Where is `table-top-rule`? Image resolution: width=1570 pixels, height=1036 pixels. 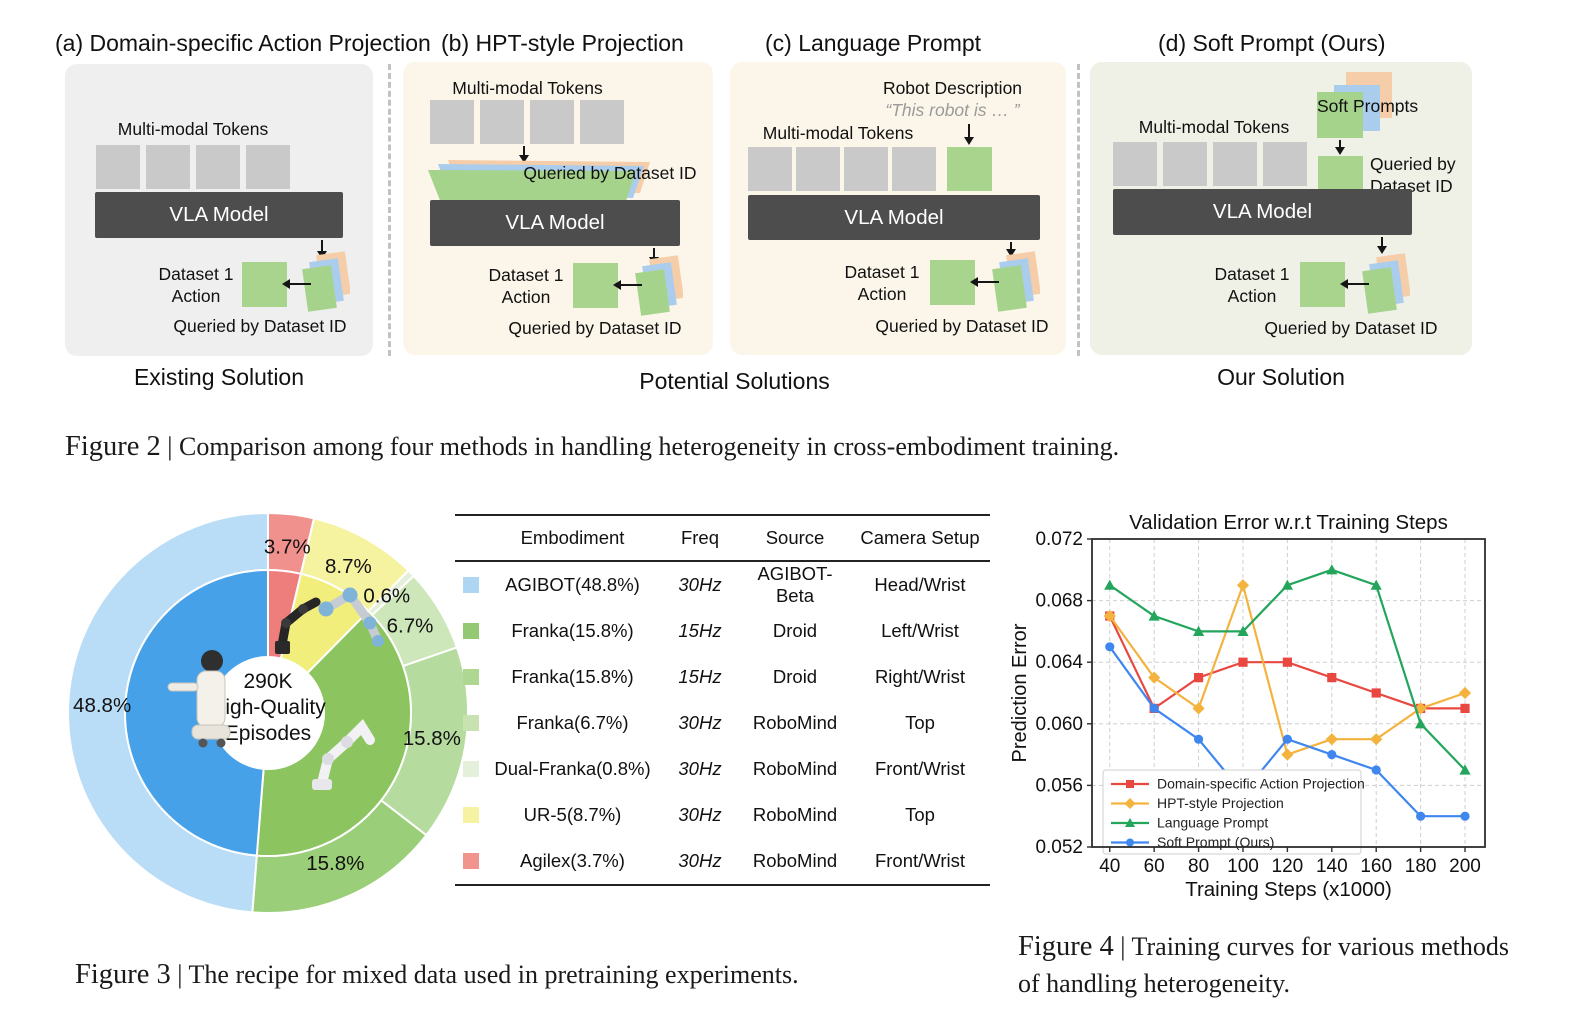
table-top-rule is located at coordinates (722, 515).